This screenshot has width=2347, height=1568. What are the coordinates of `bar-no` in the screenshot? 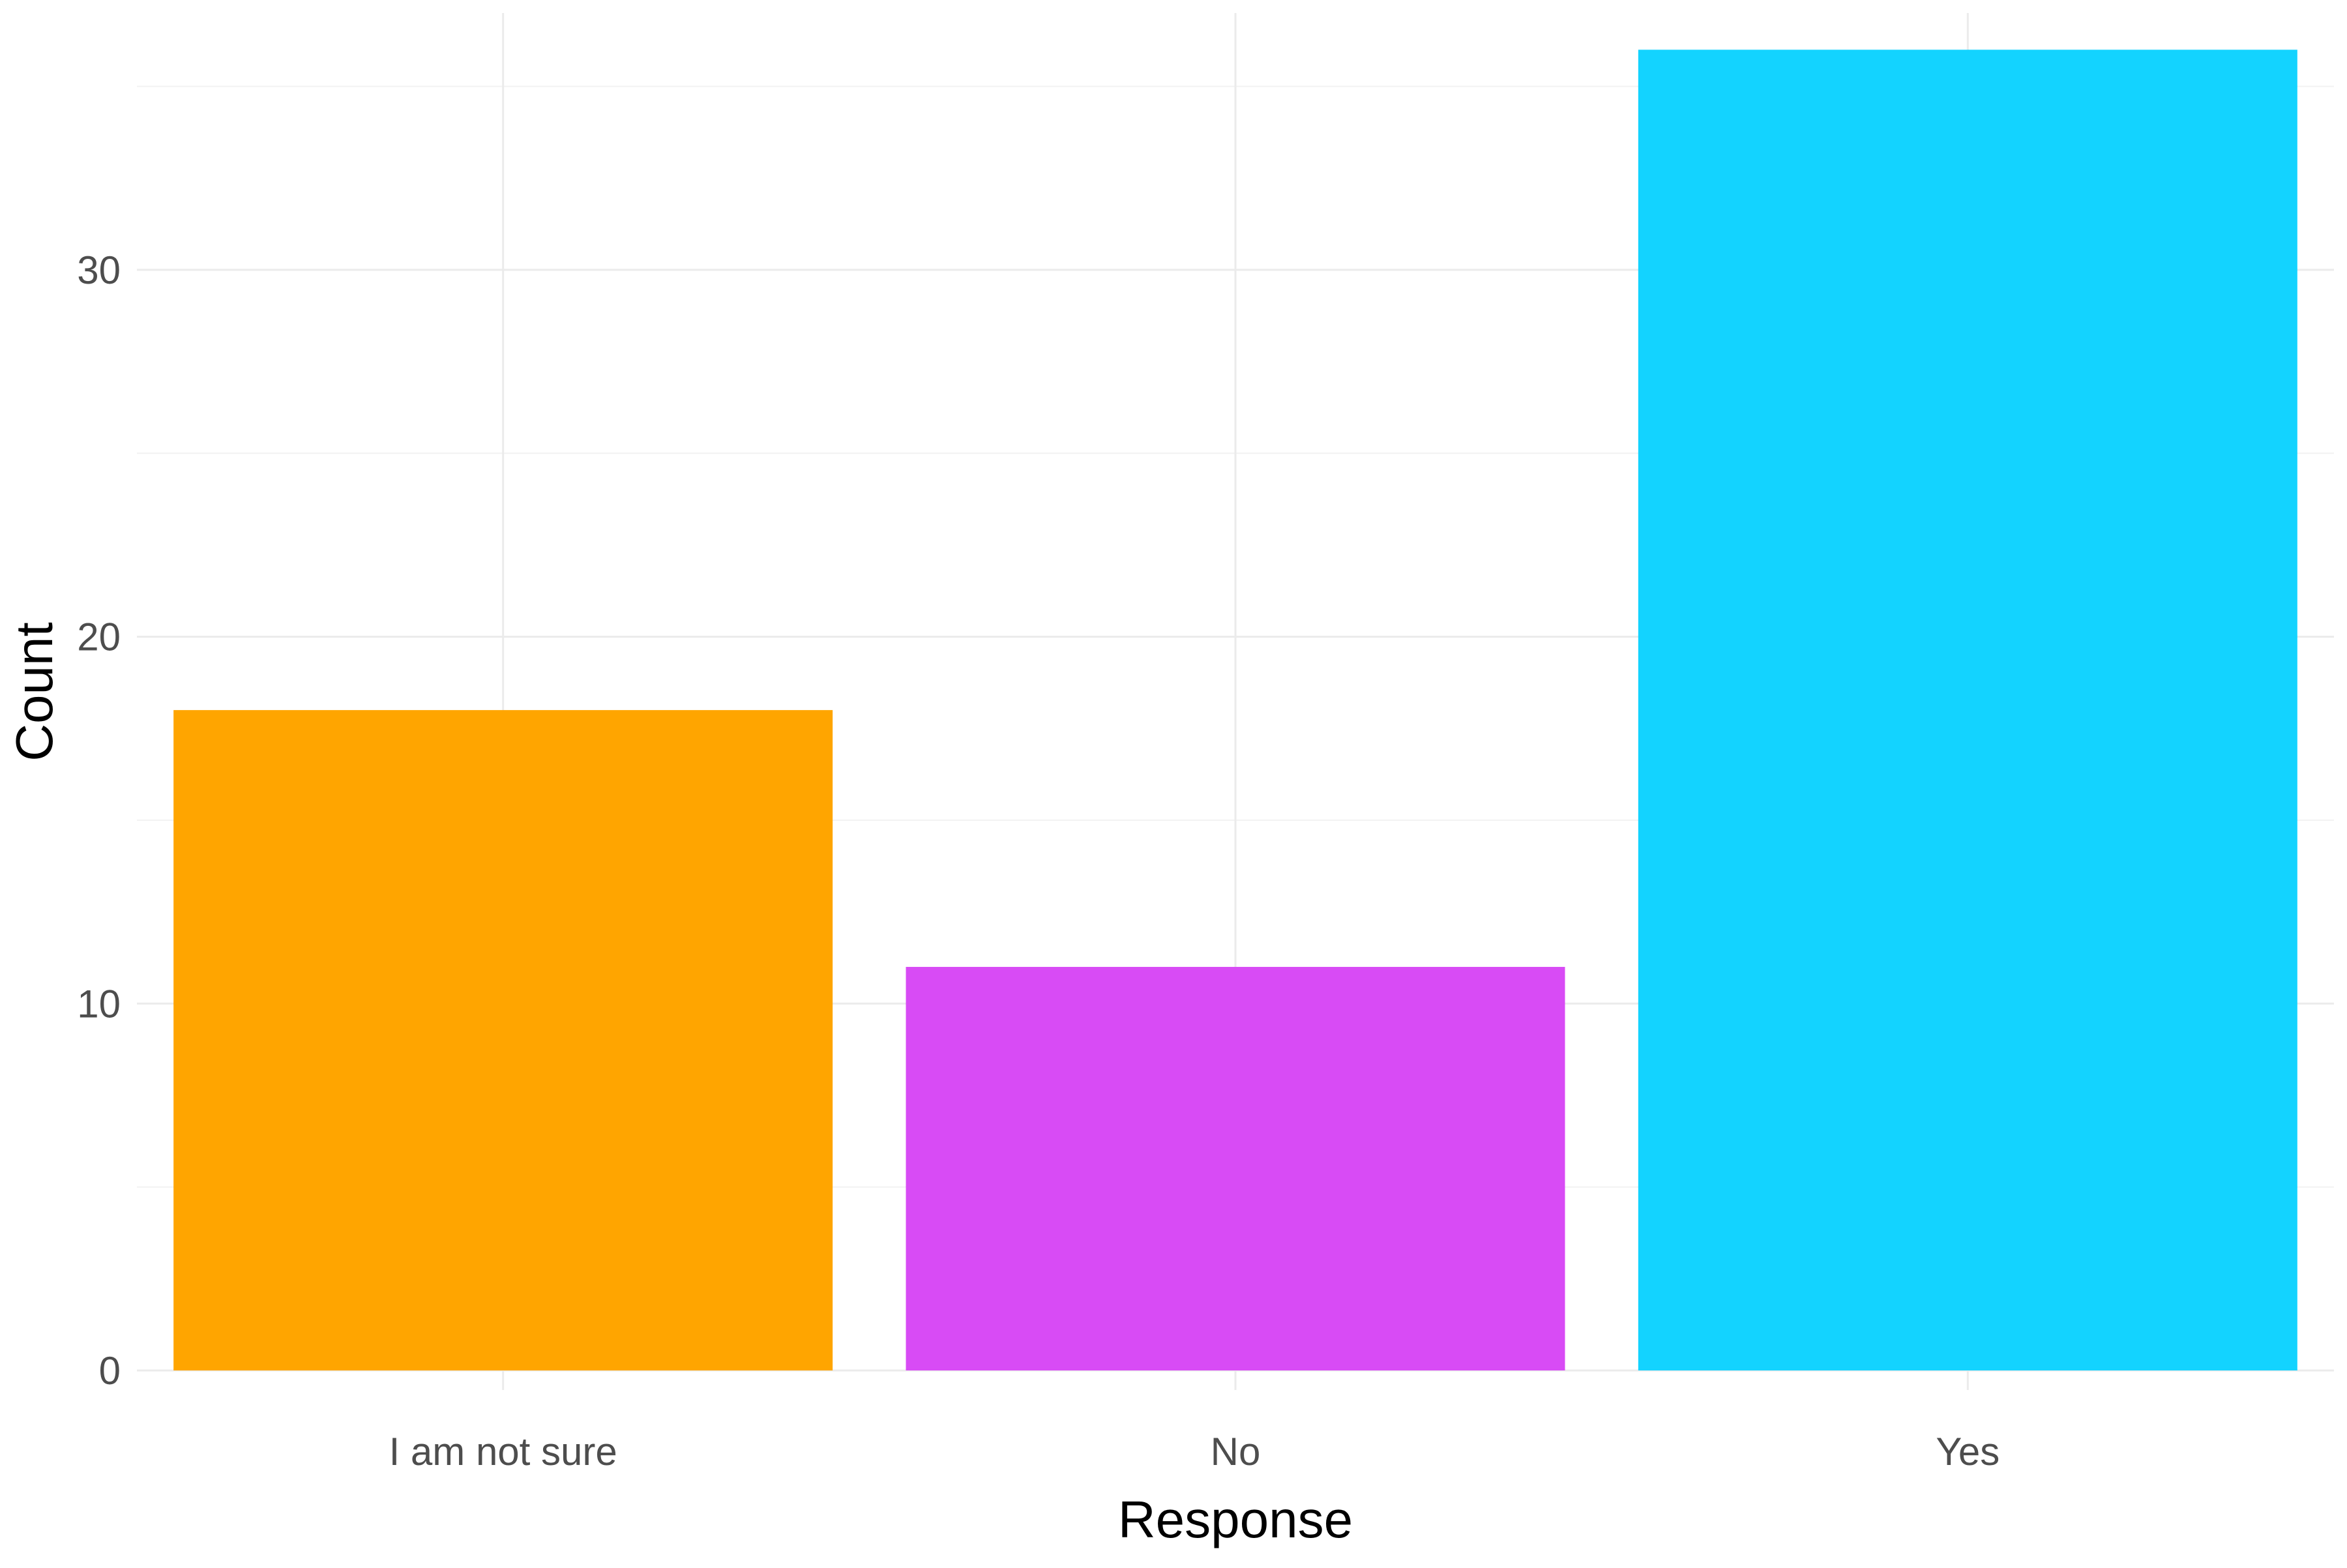 It's located at (1235, 1168).